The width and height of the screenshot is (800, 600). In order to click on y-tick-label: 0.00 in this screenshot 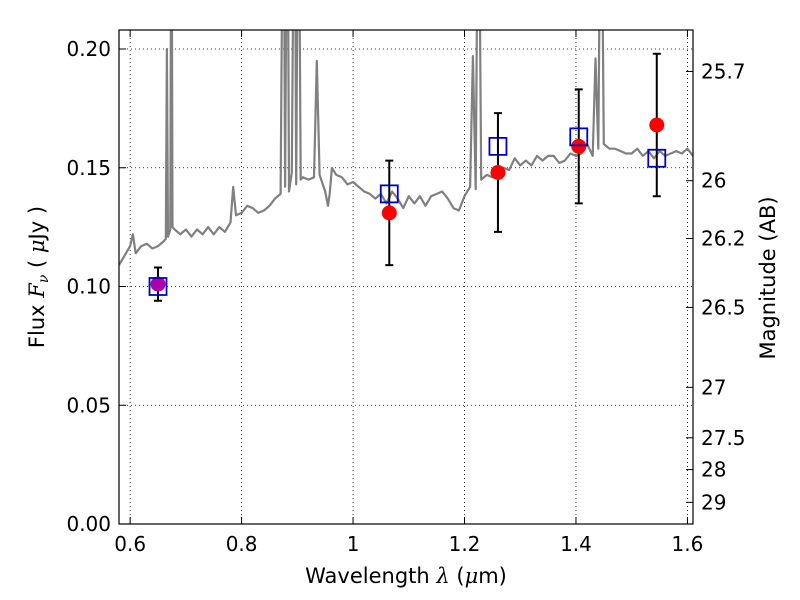, I will do `click(88, 524)`.